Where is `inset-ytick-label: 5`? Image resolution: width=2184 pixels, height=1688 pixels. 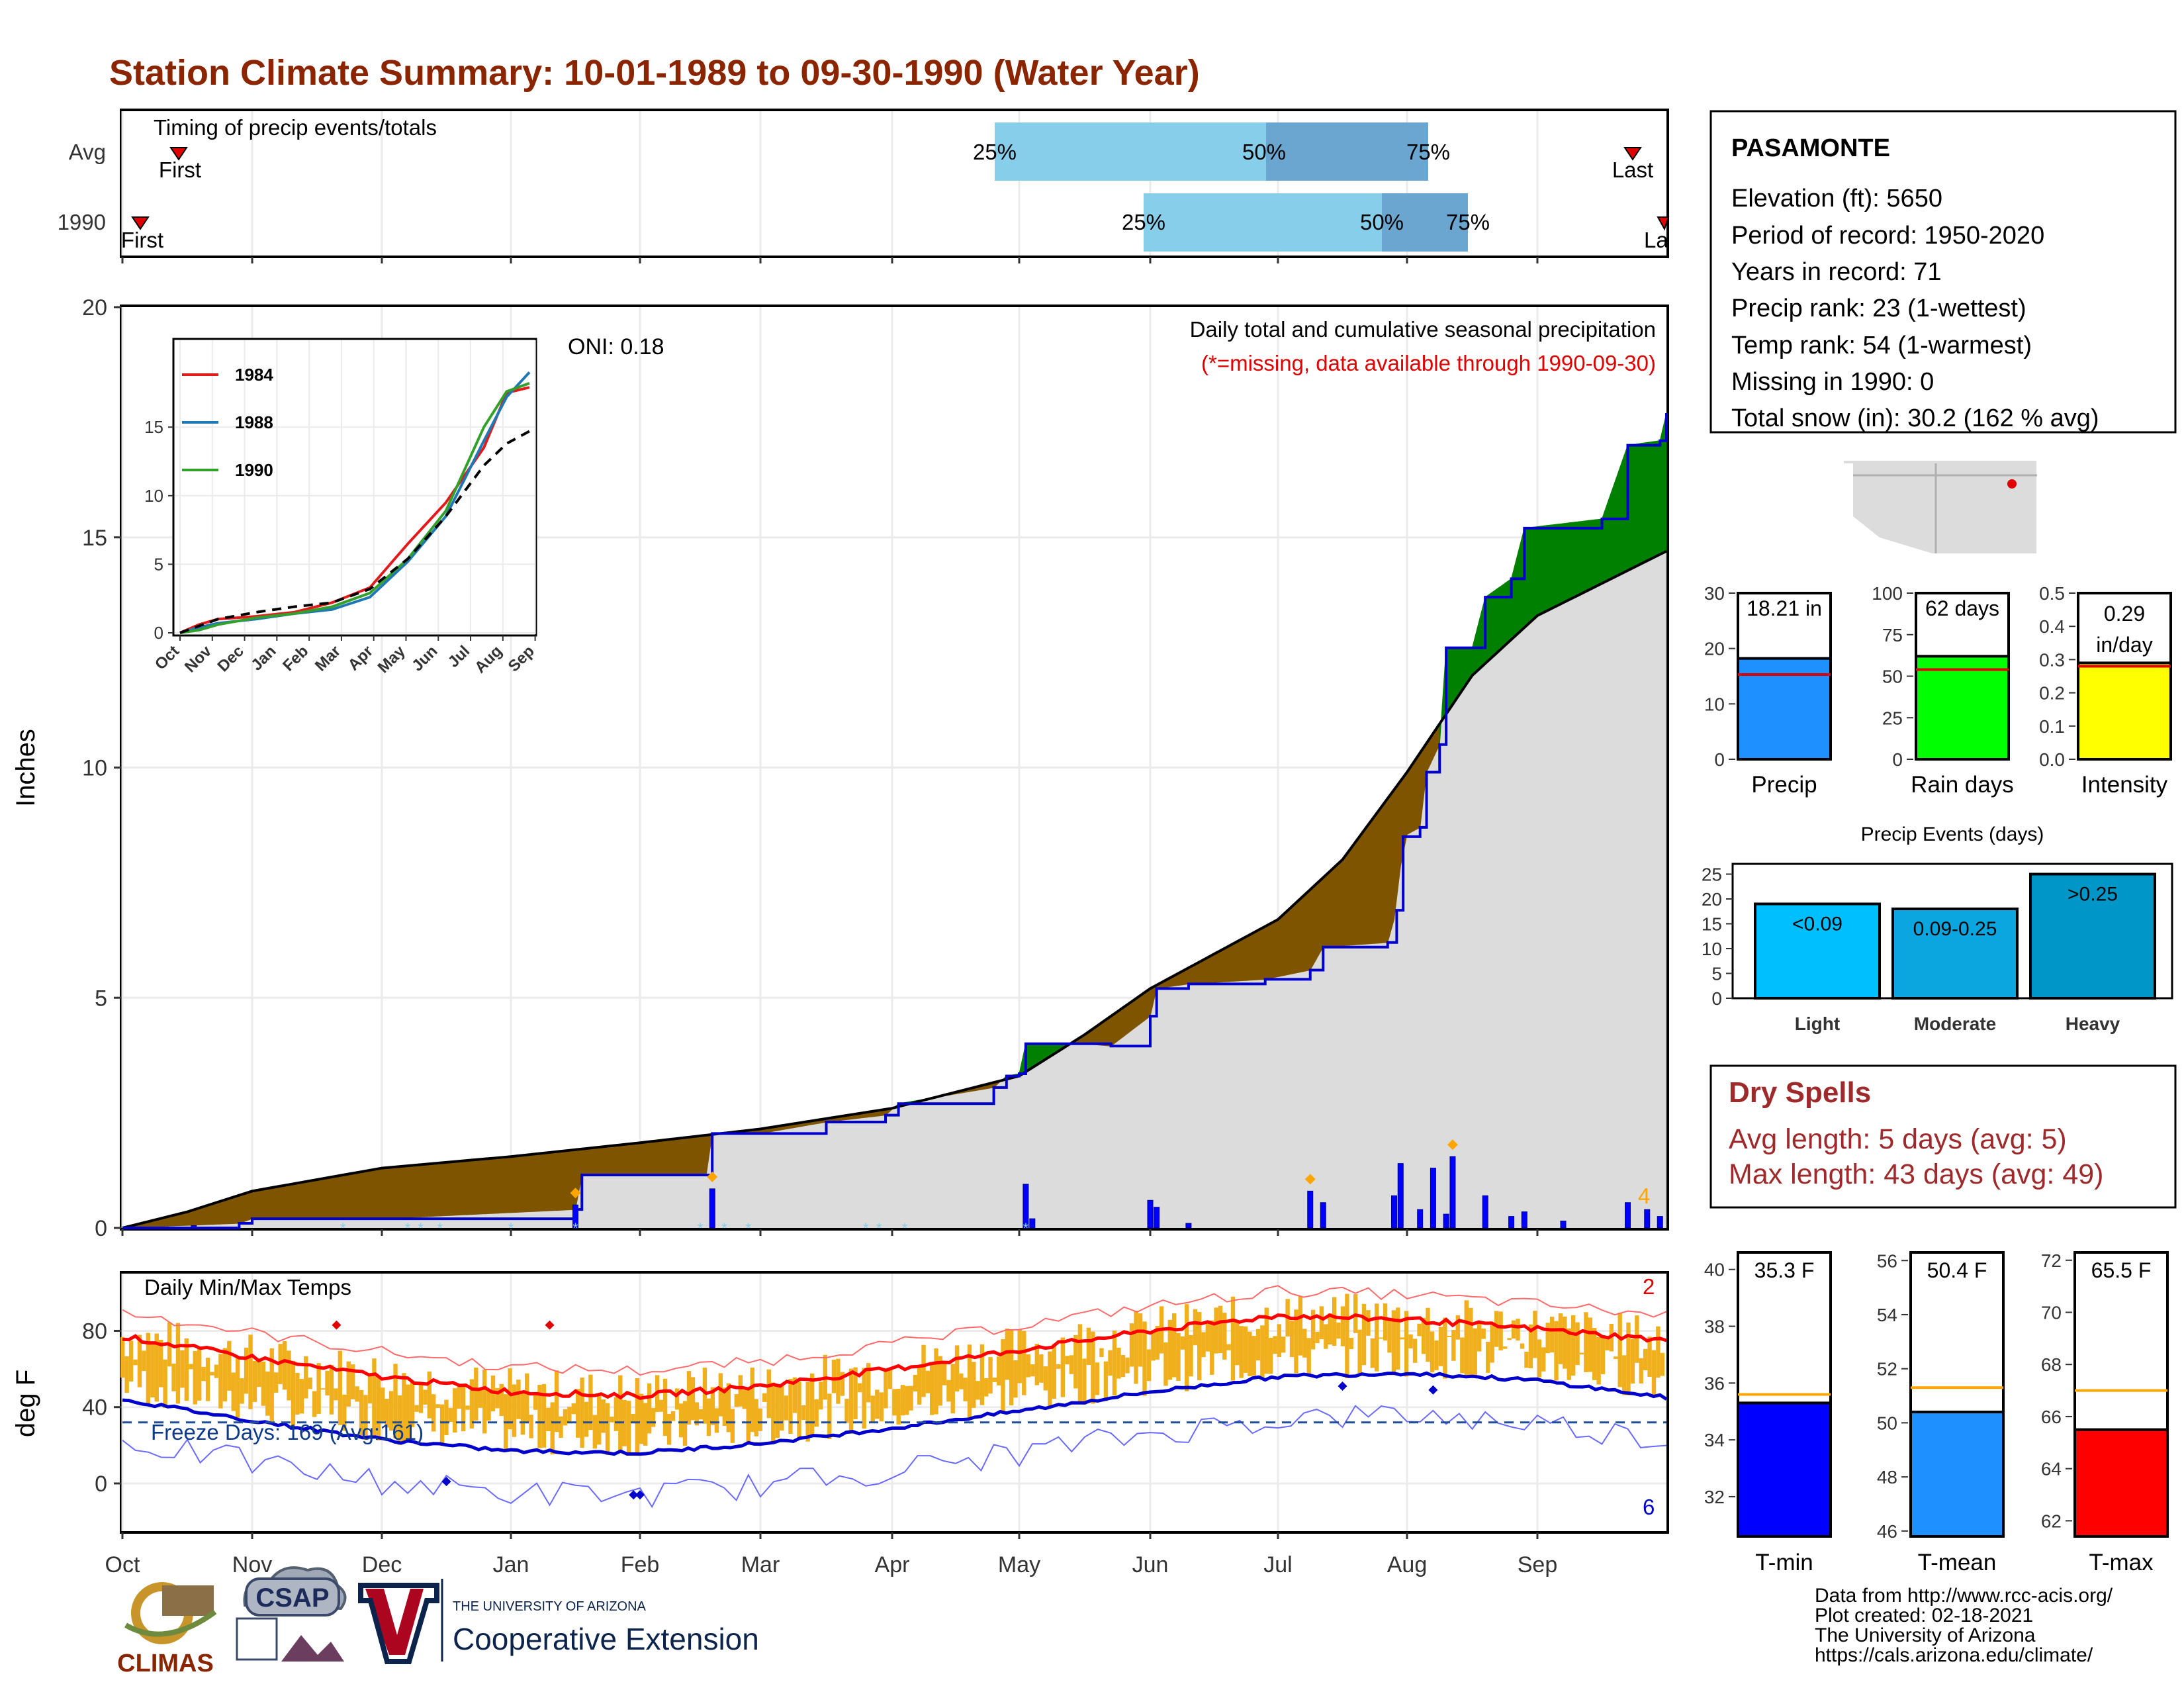
inset-ytick-label: 5 is located at coordinates (159, 564).